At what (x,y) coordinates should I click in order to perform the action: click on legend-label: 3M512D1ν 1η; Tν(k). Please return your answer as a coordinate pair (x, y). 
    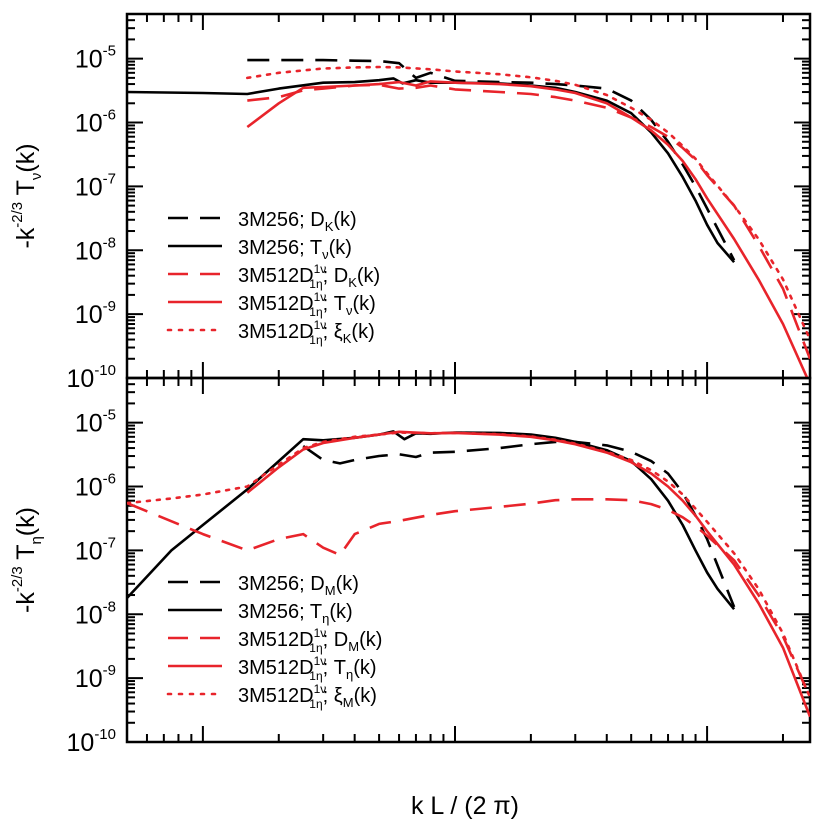
    Looking at the image, I should click on (307, 304).